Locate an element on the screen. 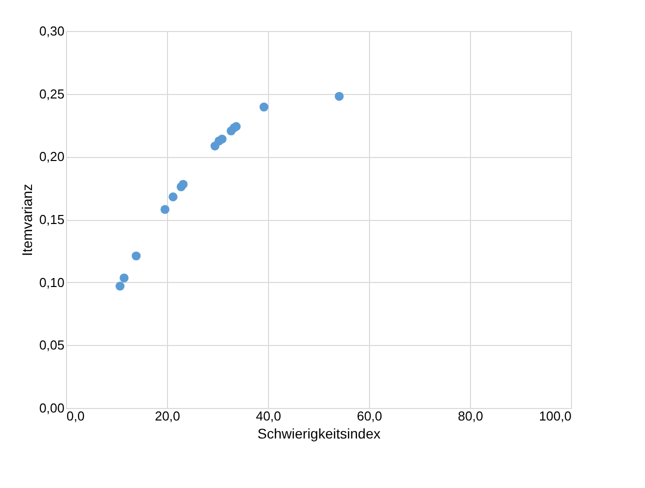 The image size is (645, 488). y-axis-title: Itemvarianz is located at coordinates (27, 220).